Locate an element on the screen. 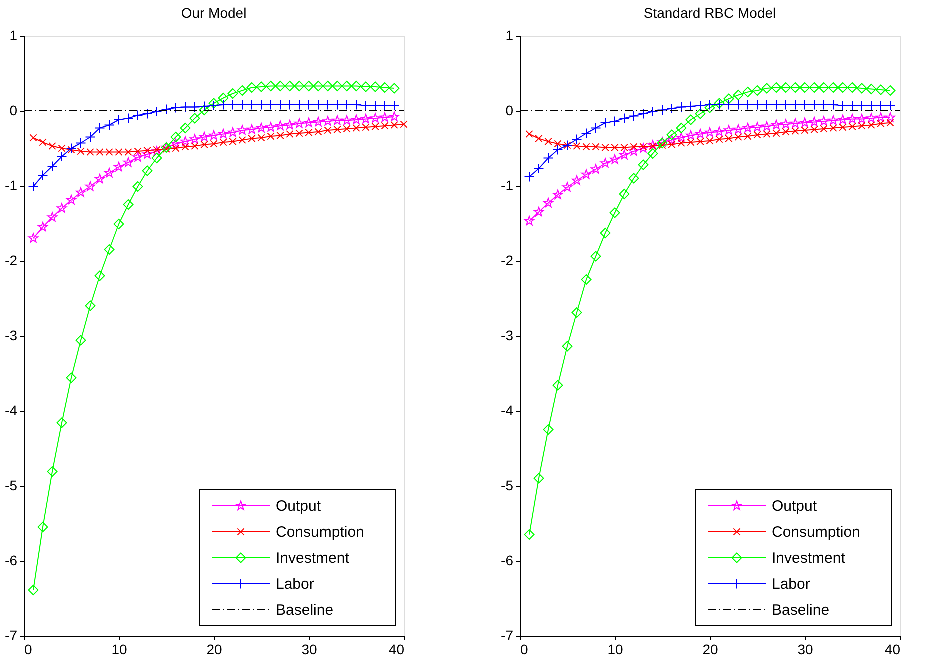 The width and height of the screenshot is (927, 669). chart-title: Standard RBC Model is located at coordinates (710, 13).